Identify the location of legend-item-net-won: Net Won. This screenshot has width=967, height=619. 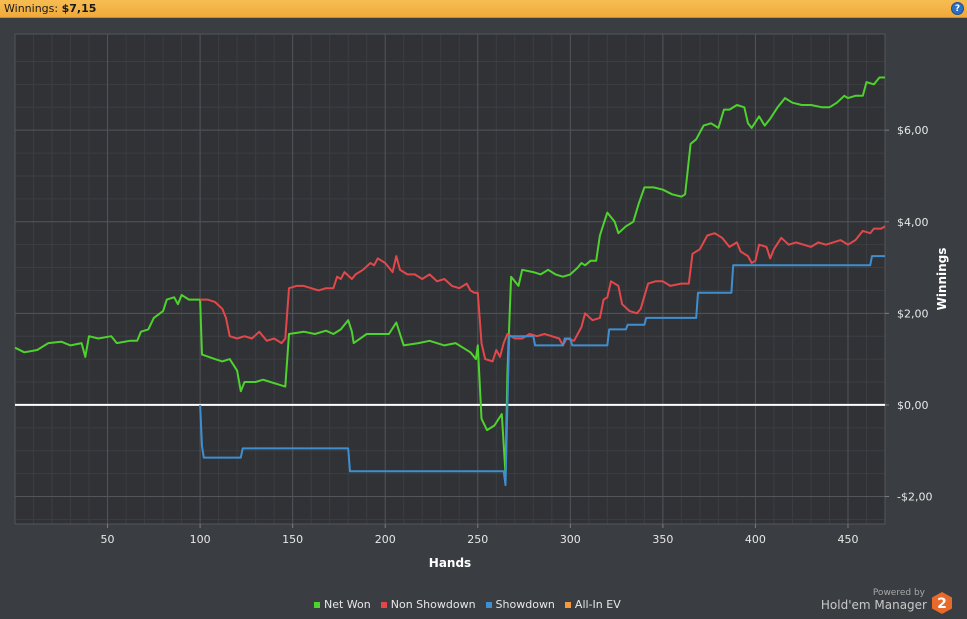
(342, 604).